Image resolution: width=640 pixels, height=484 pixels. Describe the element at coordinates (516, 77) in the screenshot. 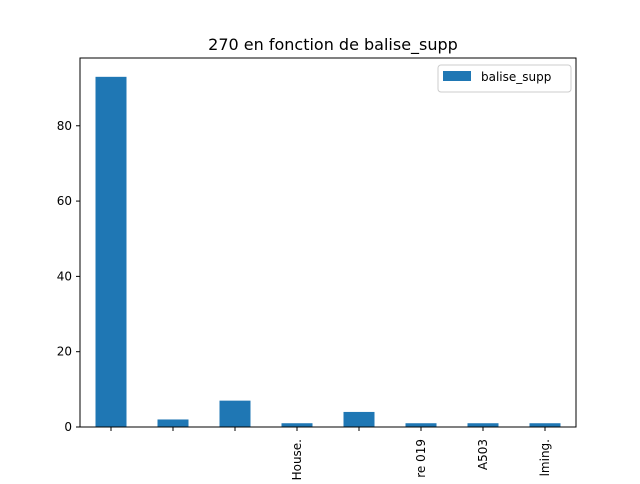

I see `legend-label: balise_supp` at that location.